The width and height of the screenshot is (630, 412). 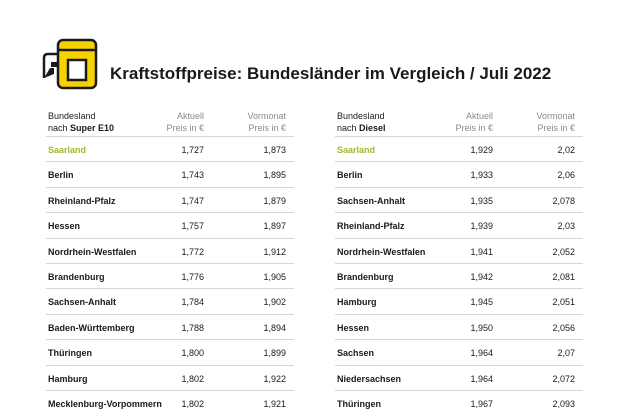 What do you see at coordinates (192, 200) in the screenshot?
I see `current-price: 1,747` at bounding box center [192, 200].